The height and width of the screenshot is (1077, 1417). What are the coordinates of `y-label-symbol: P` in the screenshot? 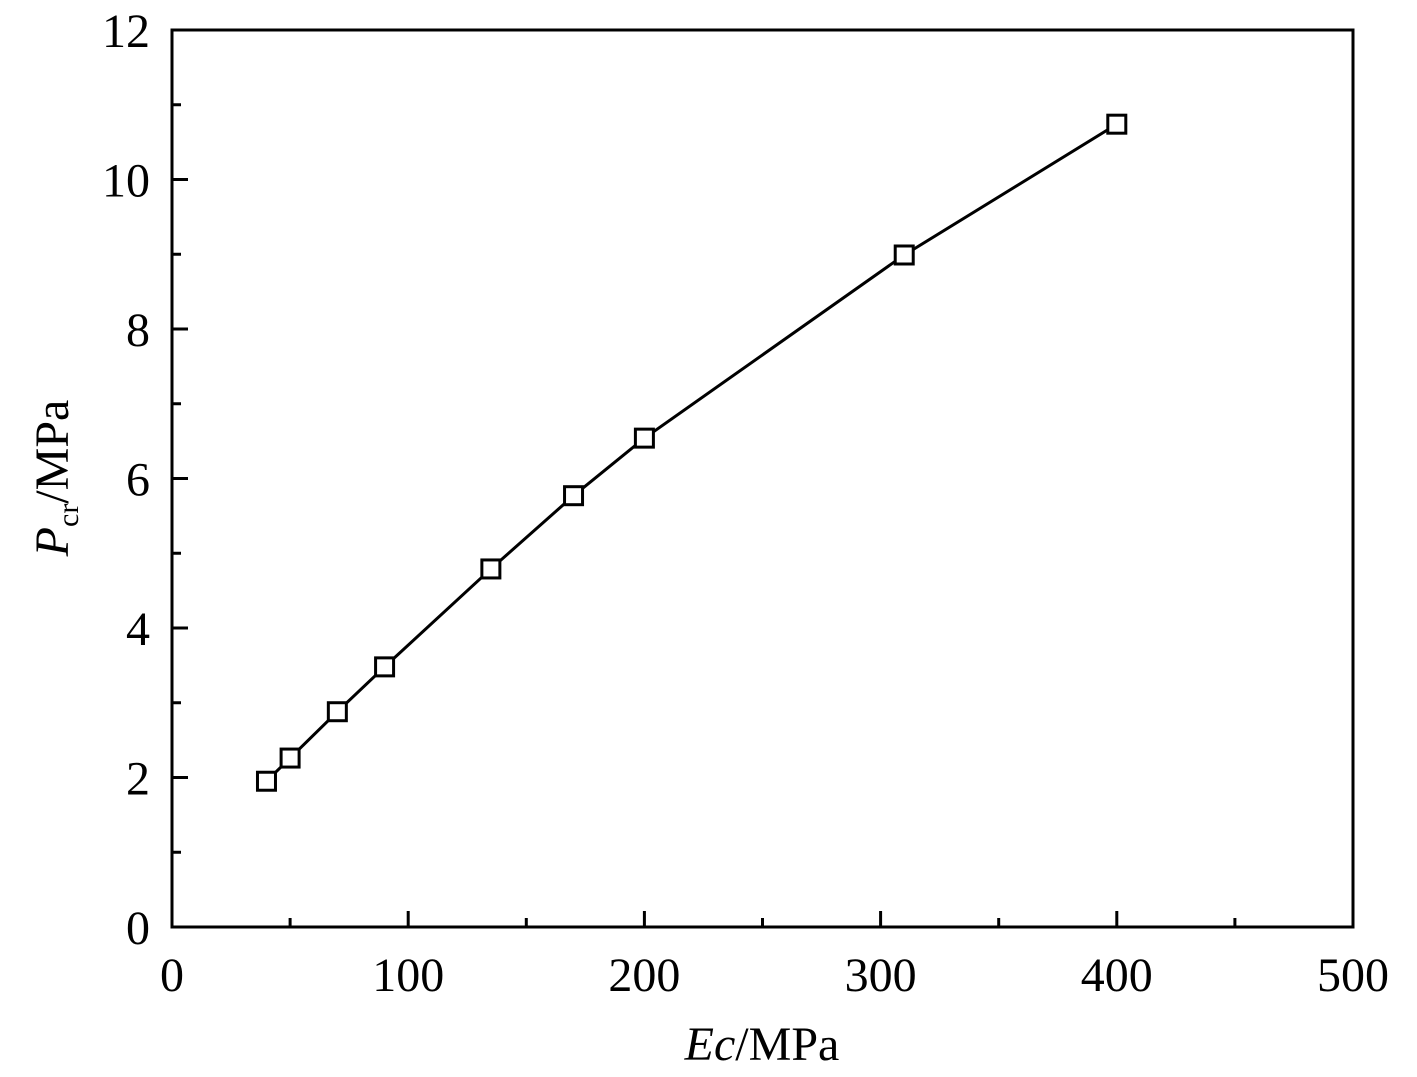 It's located at (52, 542).